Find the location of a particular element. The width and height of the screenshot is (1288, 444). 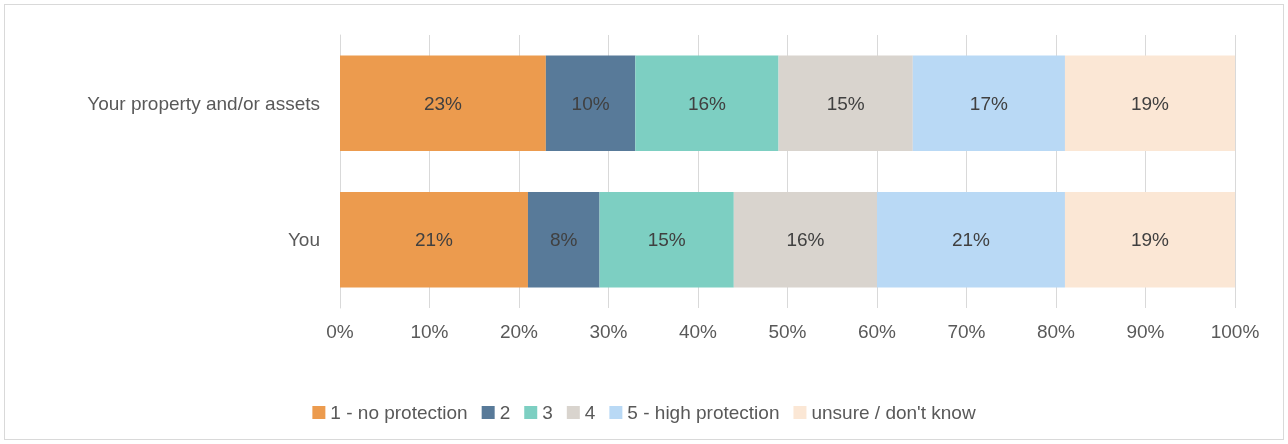

data-label: 17% is located at coordinates (988, 103).